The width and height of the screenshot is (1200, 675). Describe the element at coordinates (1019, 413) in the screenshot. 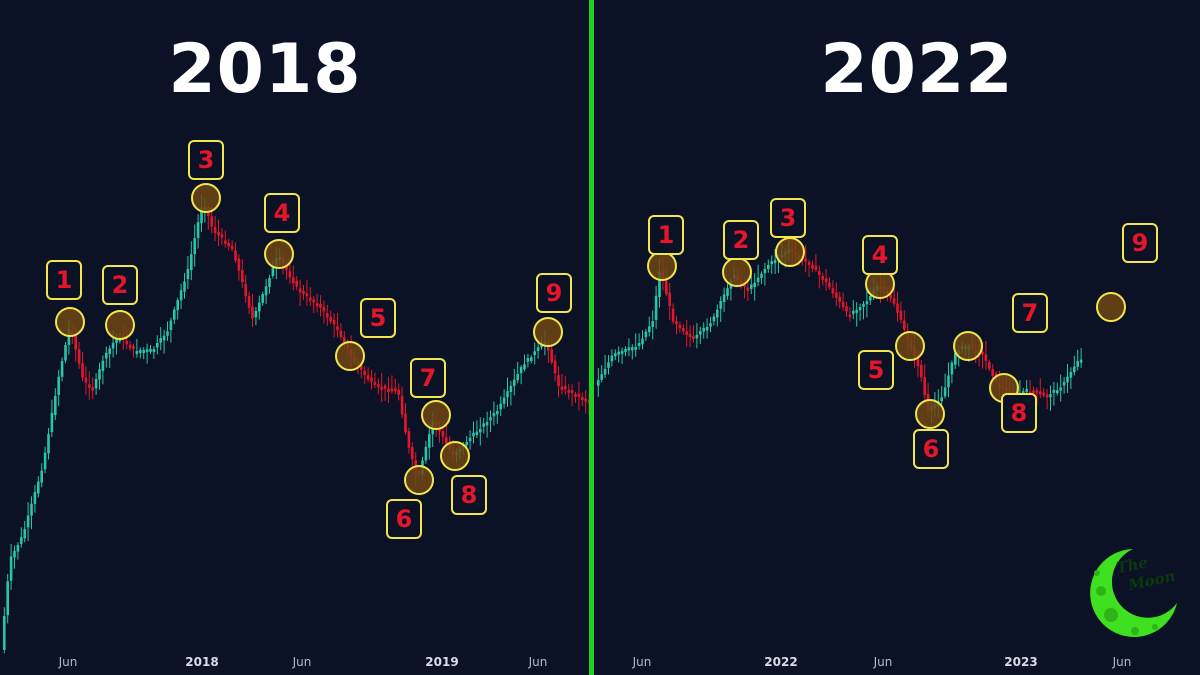

I see `annotation-label: 8` at that location.